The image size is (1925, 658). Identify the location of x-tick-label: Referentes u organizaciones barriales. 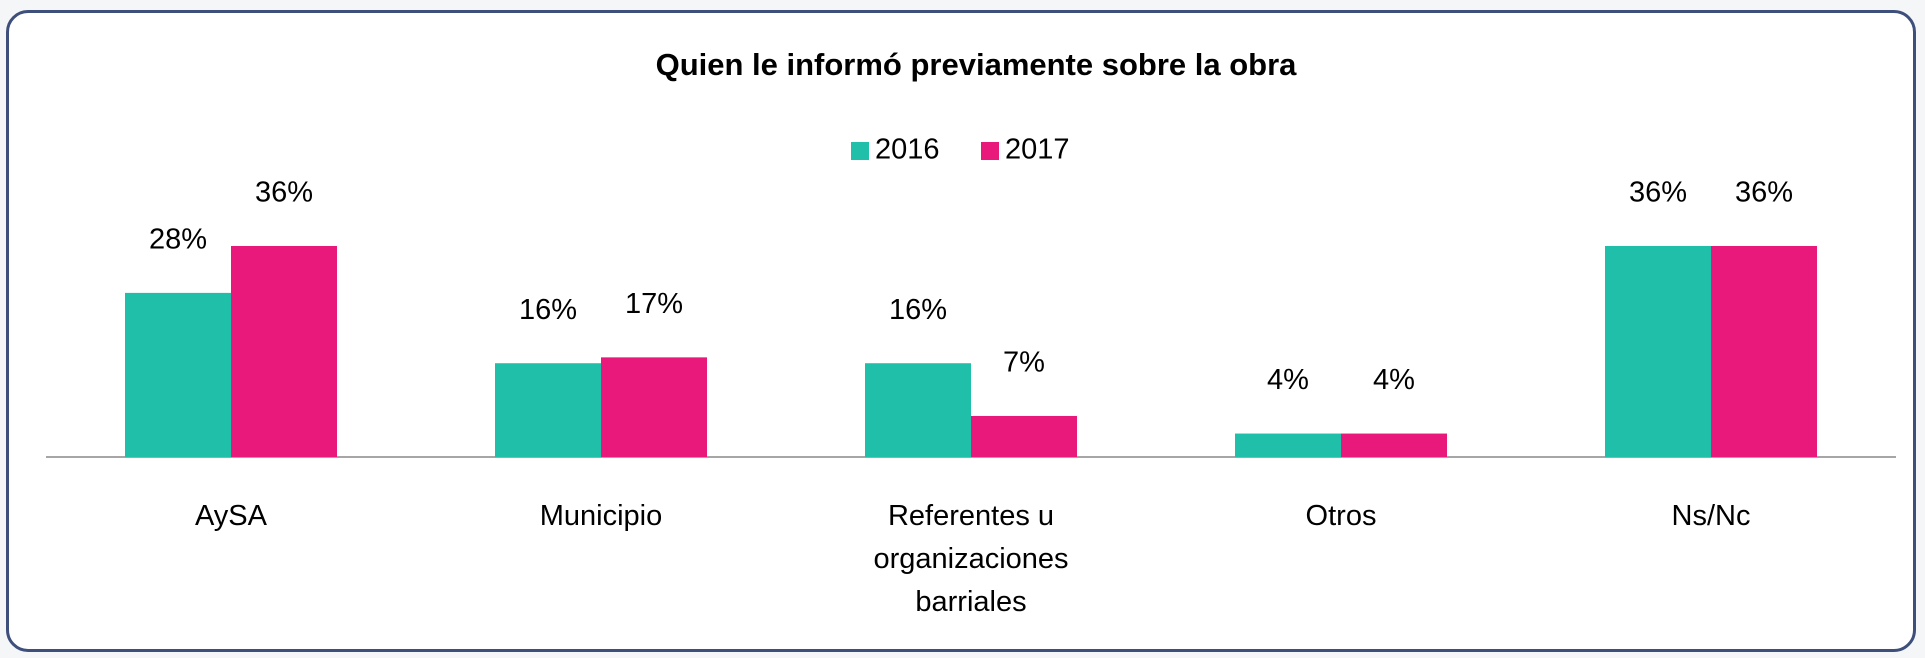
(971, 559).